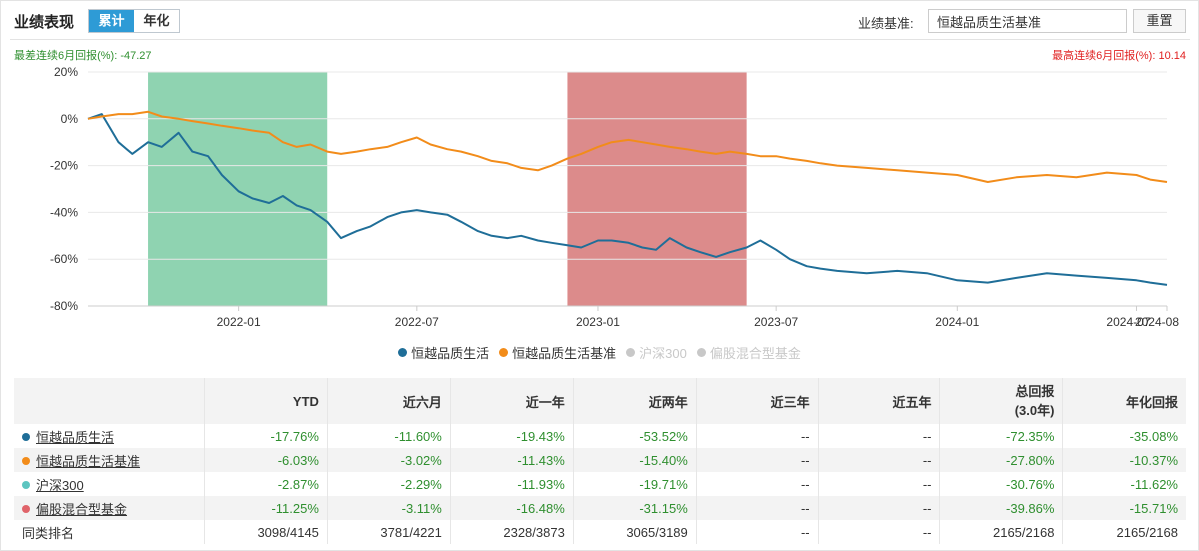 The height and width of the screenshot is (551, 1199). Describe the element at coordinates (1034, 410) in the screenshot. I see `column-header-sub: (3.0年)` at that location.